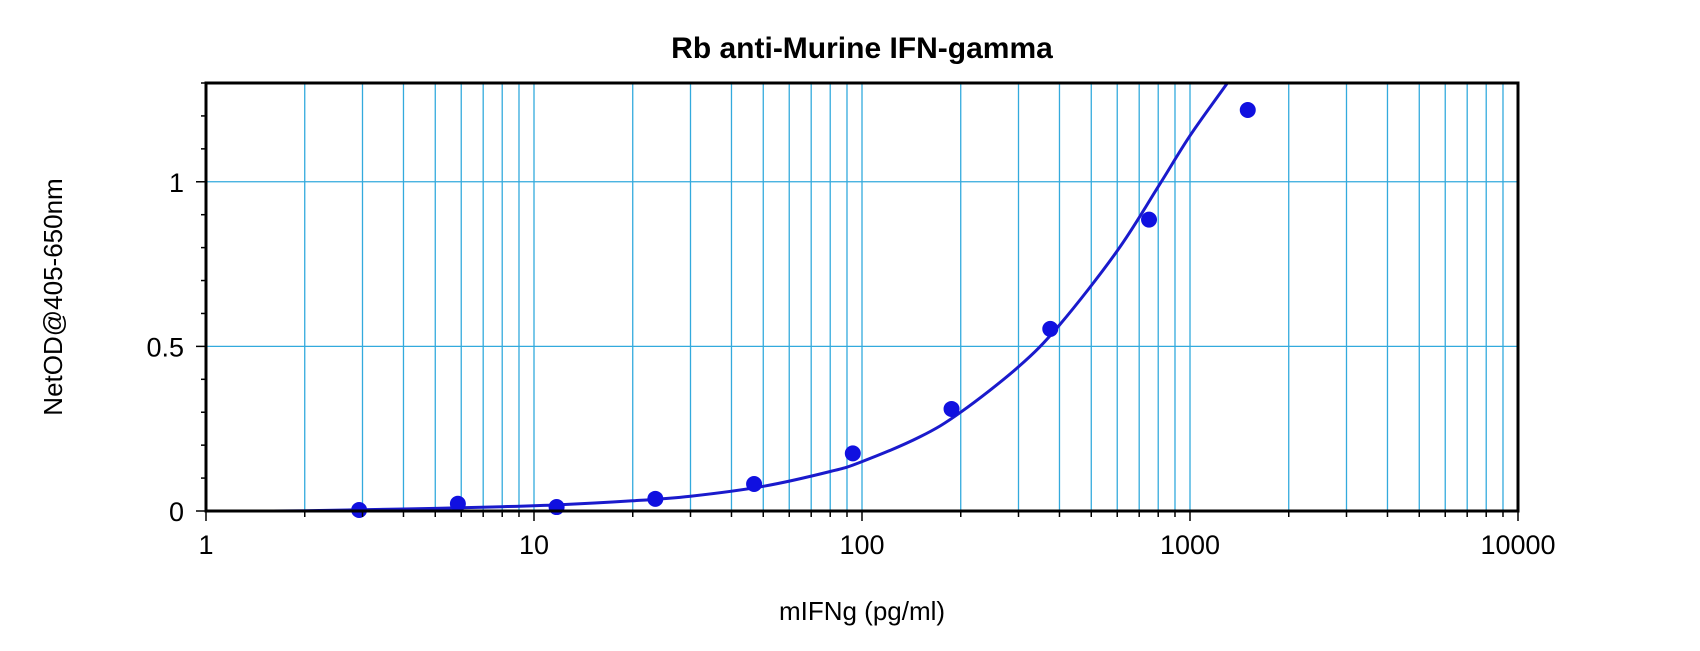 The image size is (1700, 651). What do you see at coordinates (176, 183) in the screenshot?
I see `y-tick-label: 1` at bounding box center [176, 183].